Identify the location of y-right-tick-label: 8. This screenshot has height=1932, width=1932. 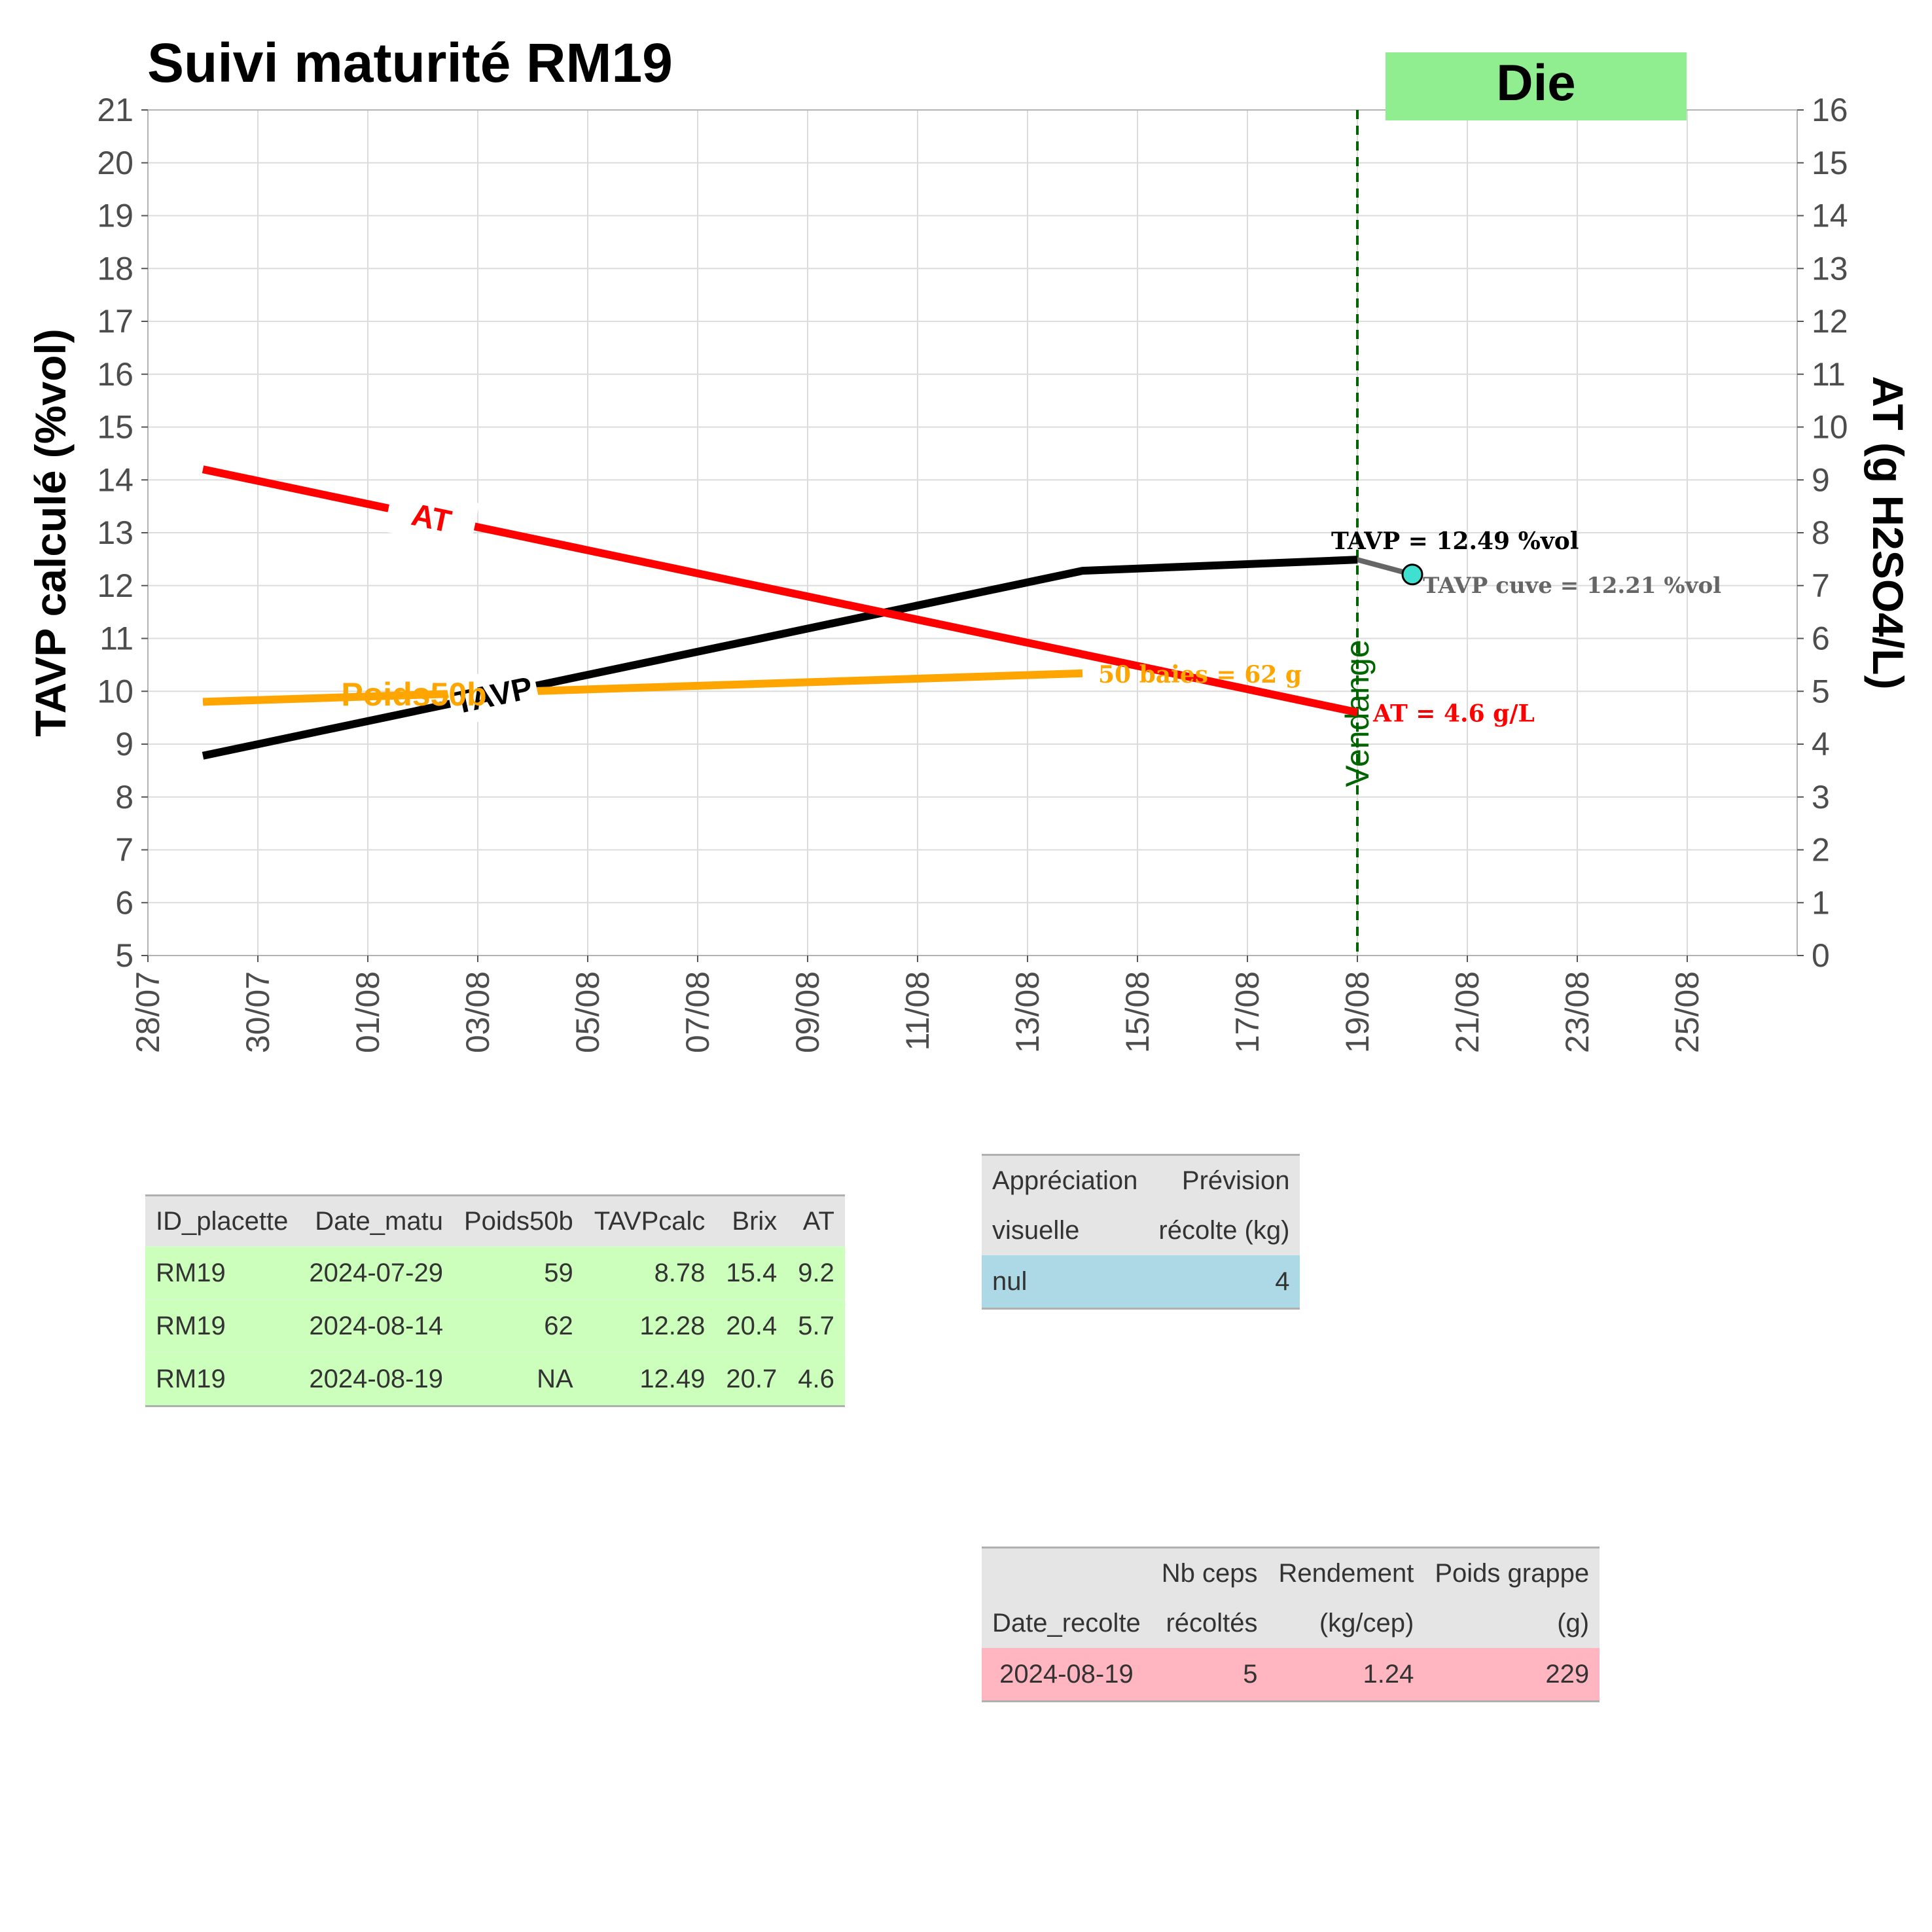
(1821, 532).